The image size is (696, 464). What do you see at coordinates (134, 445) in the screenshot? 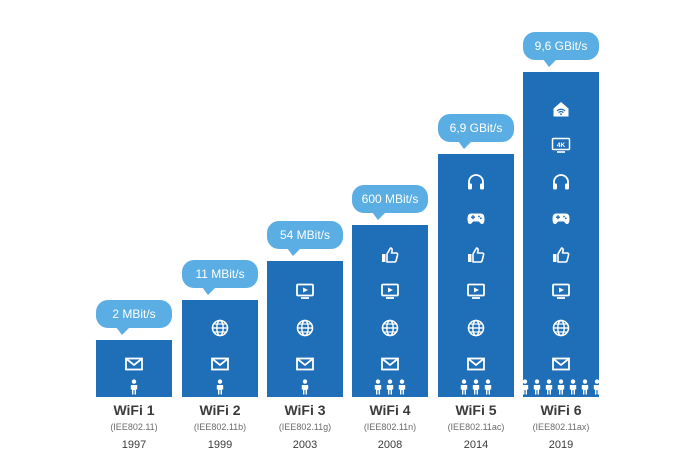
I see `release-year: 1997` at bounding box center [134, 445].